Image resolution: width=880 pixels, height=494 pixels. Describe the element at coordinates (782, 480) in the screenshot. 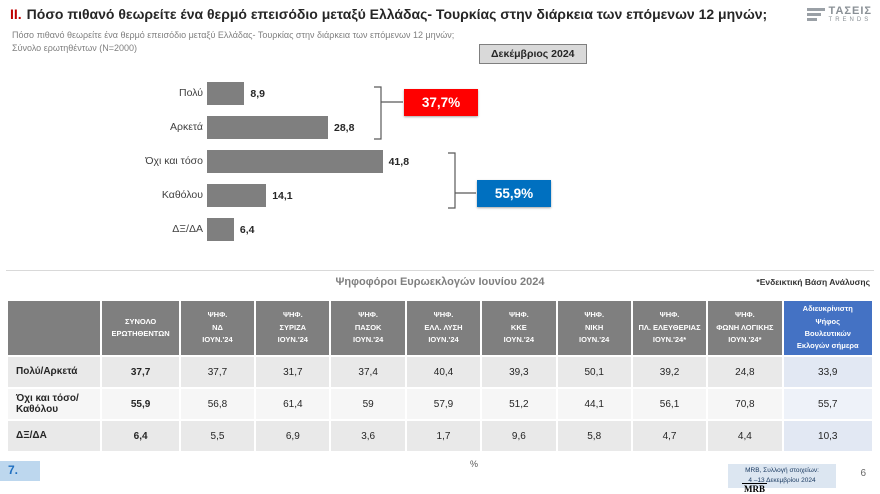

I see `source-line2: 4 –13 Δεκεμβρίου 2024` at that location.